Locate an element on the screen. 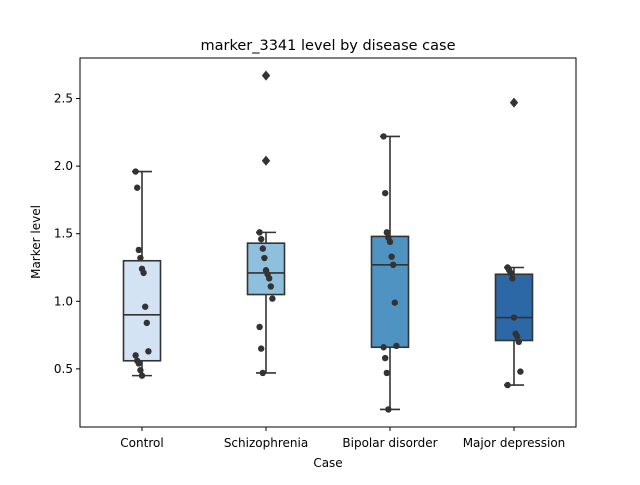 Image resolution: width=640 pixels, height=485 pixels. y-tick-label: 2.5 is located at coordinates (63, 99).